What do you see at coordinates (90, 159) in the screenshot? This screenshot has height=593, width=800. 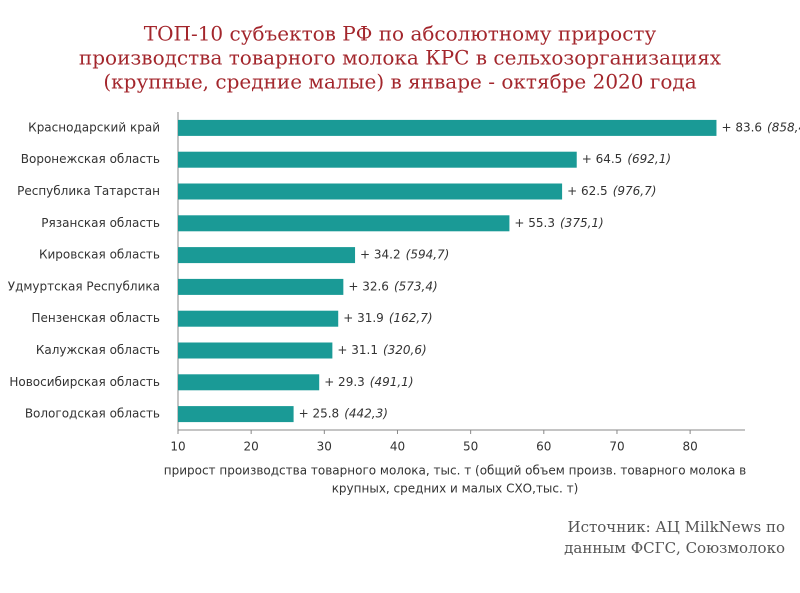 I see `category-label: Воронежская область` at bounding box center [90, 159].